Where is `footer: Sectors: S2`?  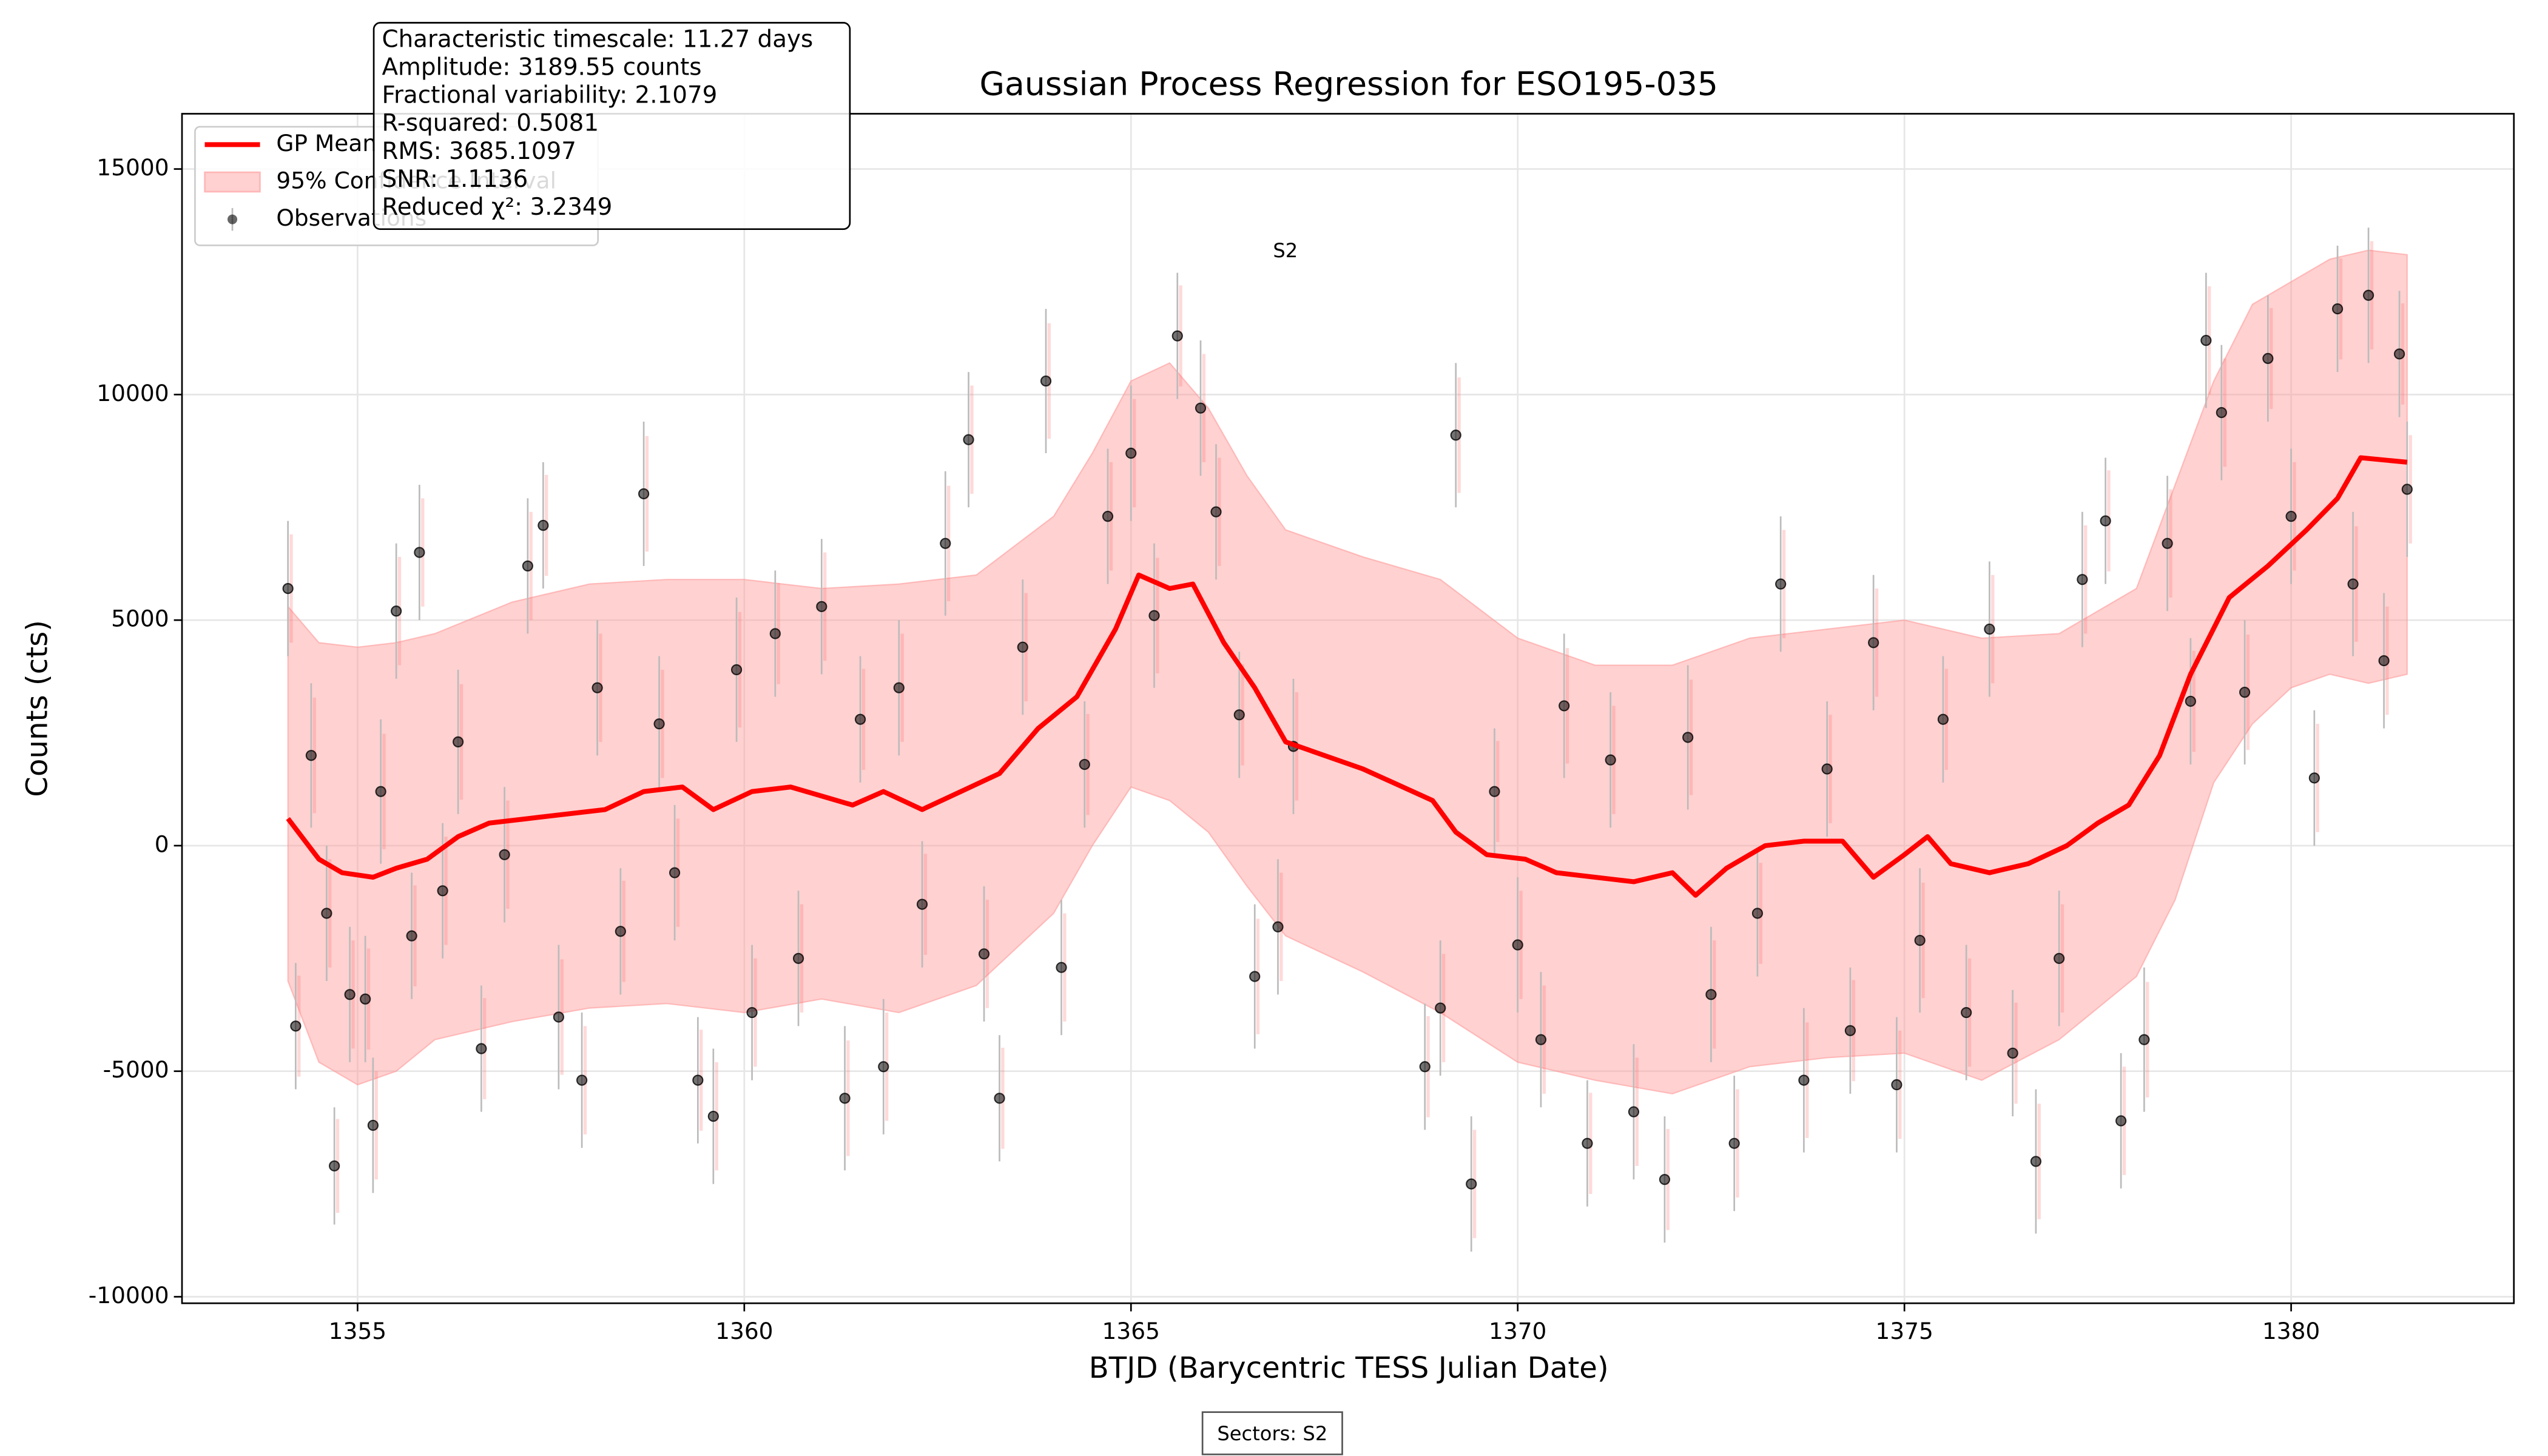 footer: Sectors: S2 is located at coordinates (1272, 1433).